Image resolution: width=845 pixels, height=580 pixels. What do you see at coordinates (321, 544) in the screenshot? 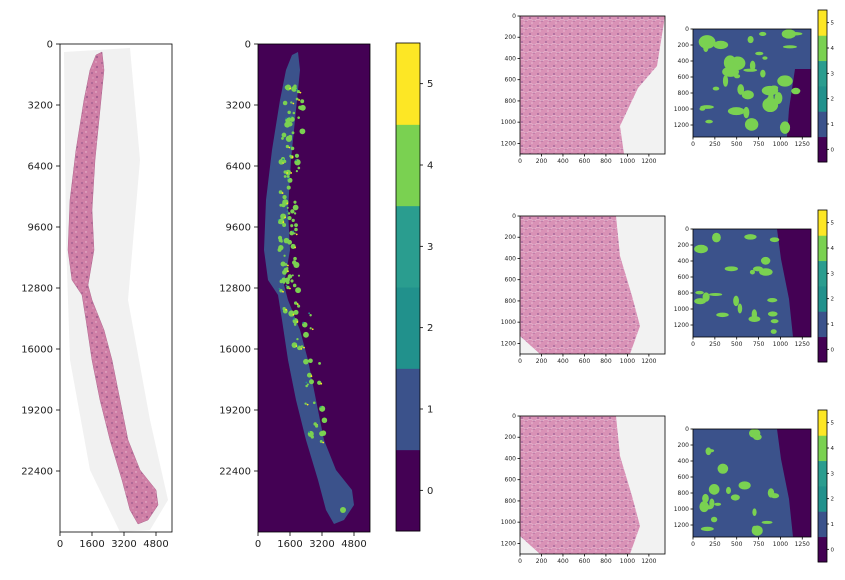
I see `x-tick-label: 3200` at bounding box center [321, 544].